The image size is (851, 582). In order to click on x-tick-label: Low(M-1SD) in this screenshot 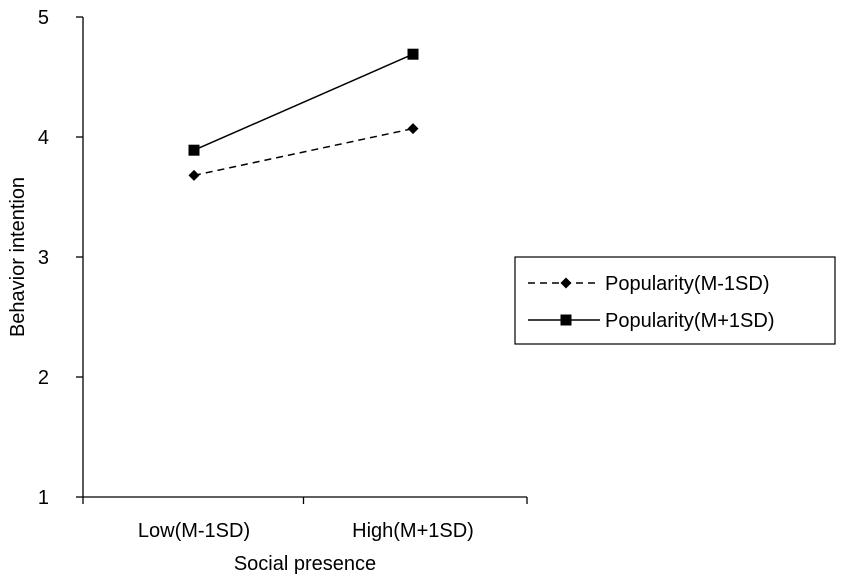, I will do `click(194, 531)`.